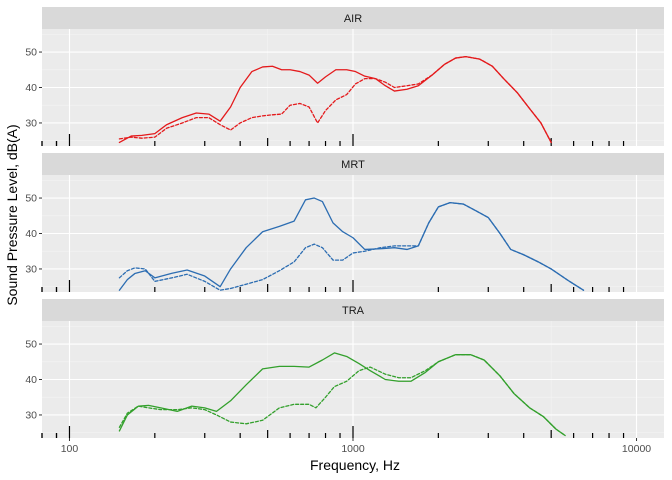  I want to click on series-line-solid-tra, so click(342, 394).